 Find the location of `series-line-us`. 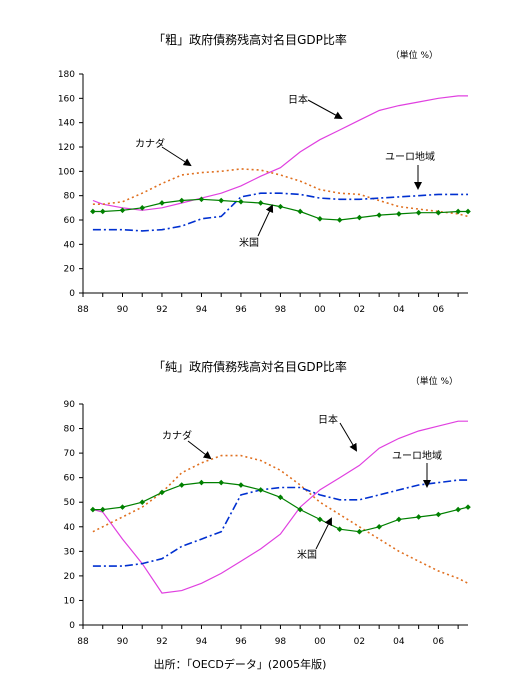

series-line-us is located at coordinates (280, 507).